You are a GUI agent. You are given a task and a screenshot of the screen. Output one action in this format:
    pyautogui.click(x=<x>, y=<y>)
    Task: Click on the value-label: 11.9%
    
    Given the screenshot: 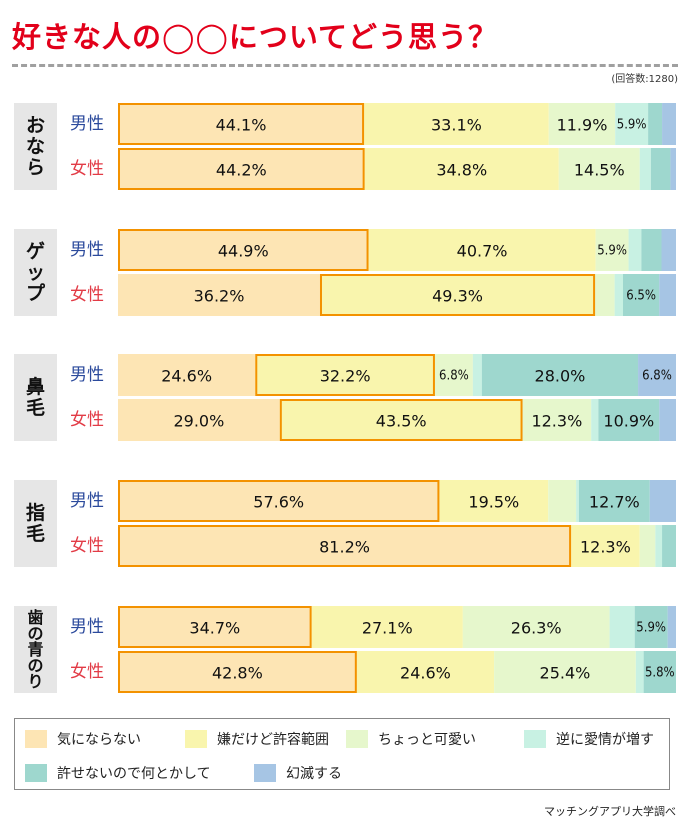 What is the action you would take?
    pyautogui.click(x=582, y=125)
    